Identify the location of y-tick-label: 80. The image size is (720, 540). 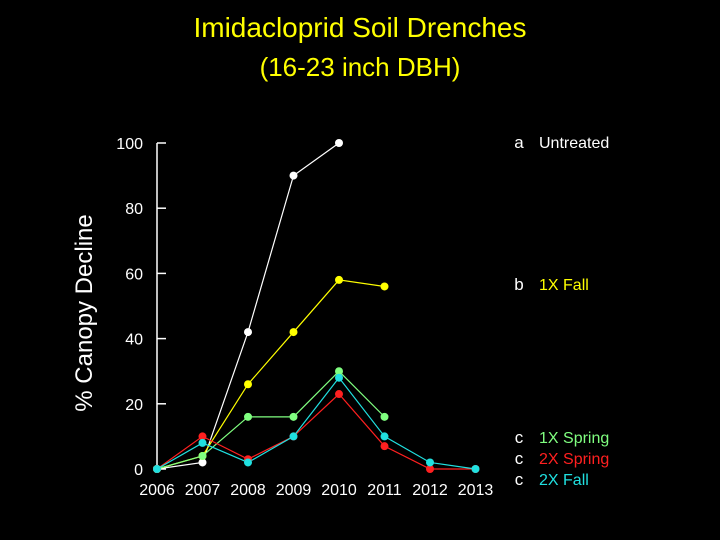
(134, 209).